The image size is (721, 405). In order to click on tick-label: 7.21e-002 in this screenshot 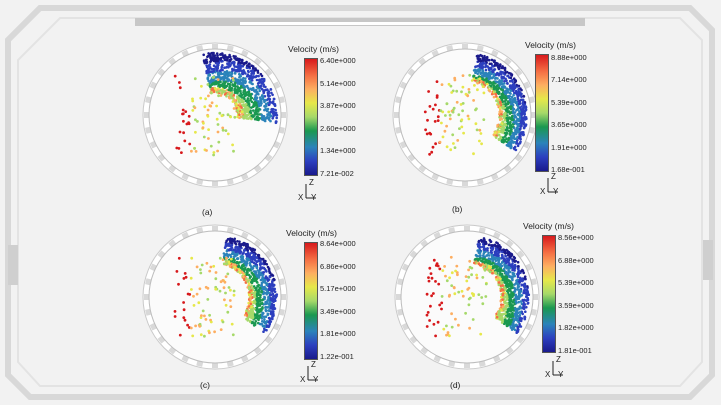, I will do `click(337, 173)`.